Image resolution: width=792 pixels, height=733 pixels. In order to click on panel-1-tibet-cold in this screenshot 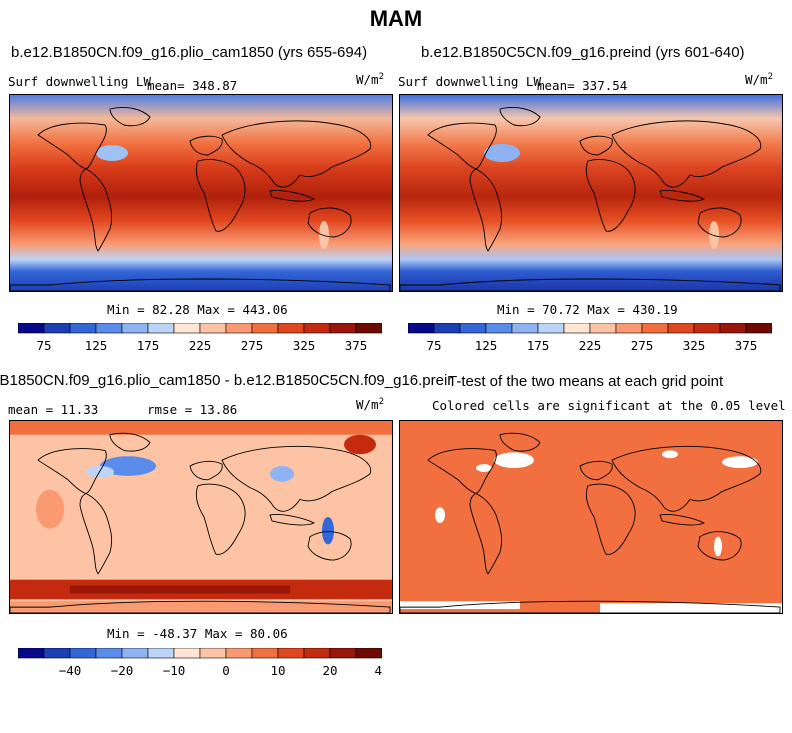, I will do `click(112, 153)`.